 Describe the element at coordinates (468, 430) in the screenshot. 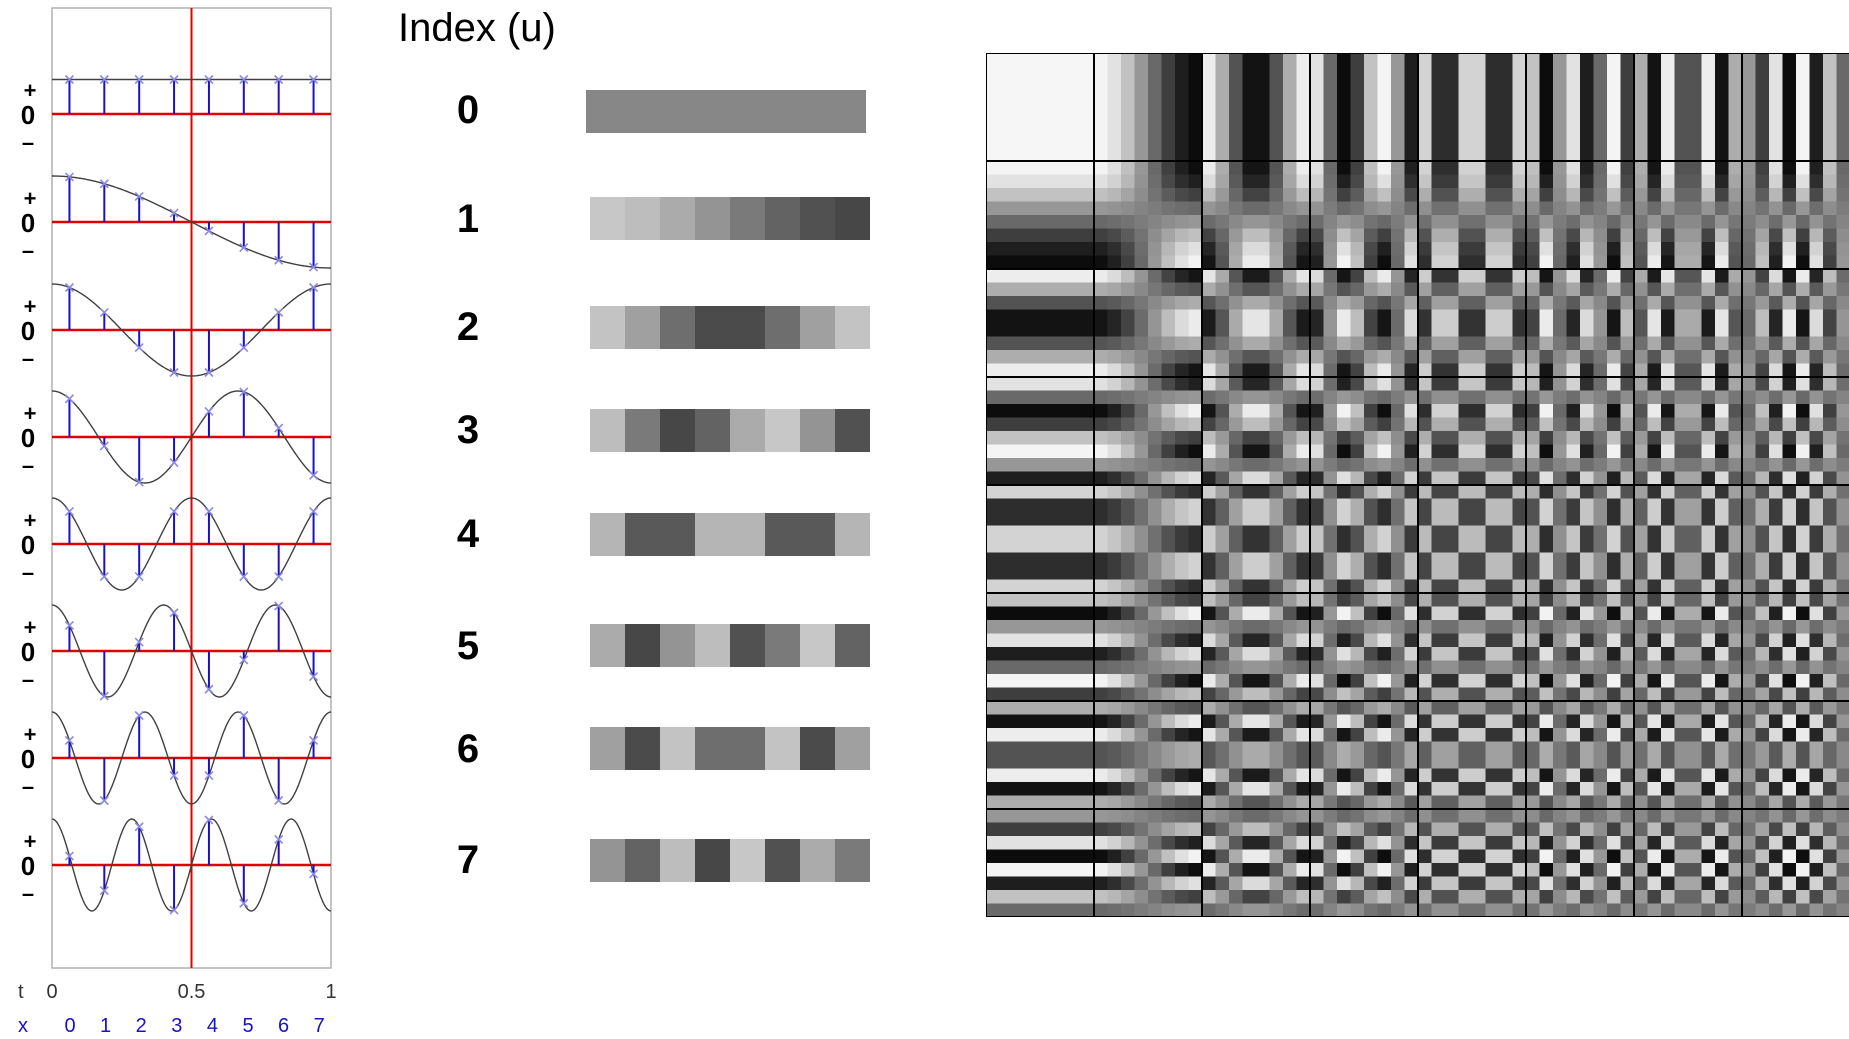

I see `index-label-3: 3` at that location.